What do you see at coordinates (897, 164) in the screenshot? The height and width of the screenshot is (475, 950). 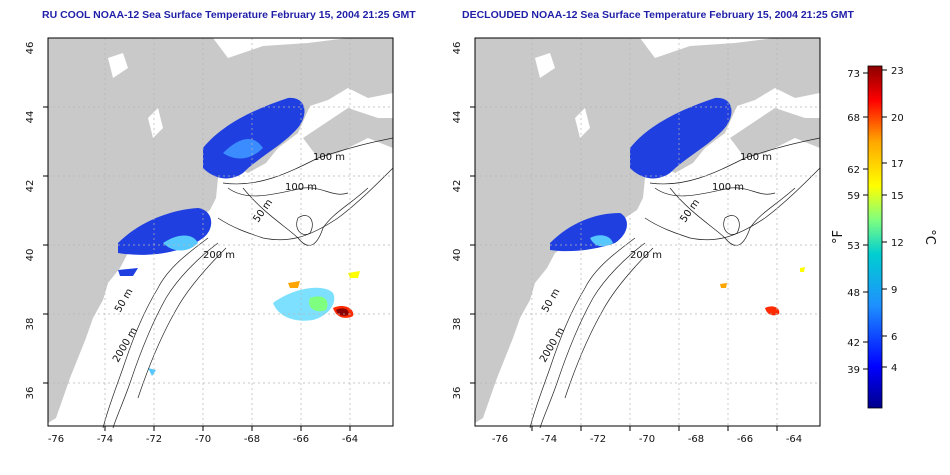 I see `colorbar-c-tick: 17` at bounding box center [897, 164].